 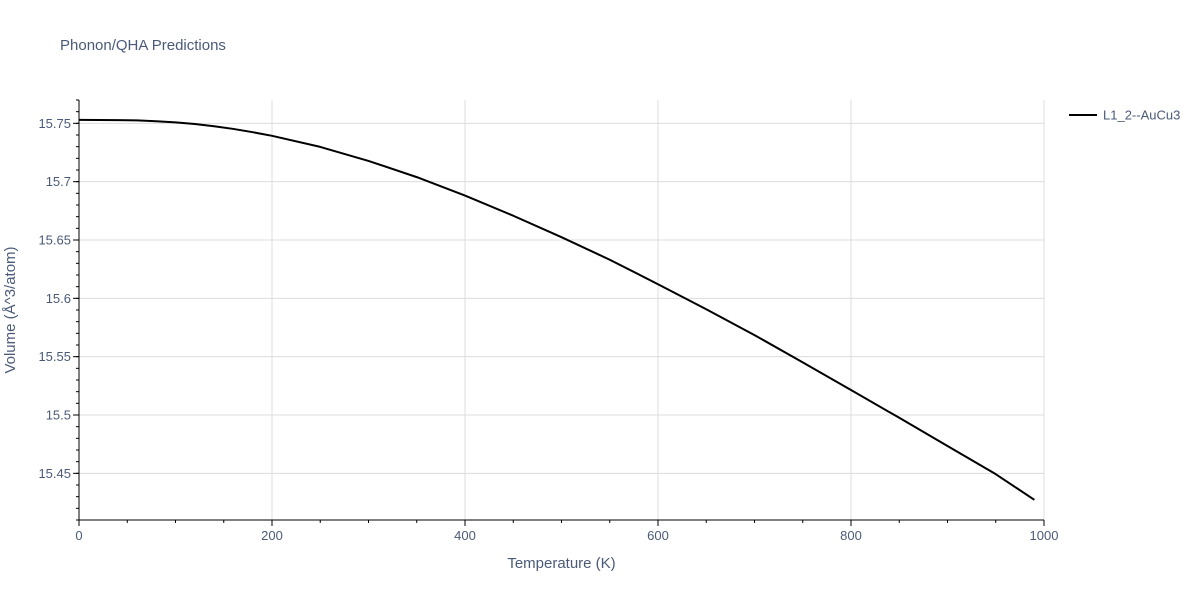 What do you see at coordinates (465, 535) in the screenshot?
I see `x-tick-label: 400` at bounding box center [465, 535].